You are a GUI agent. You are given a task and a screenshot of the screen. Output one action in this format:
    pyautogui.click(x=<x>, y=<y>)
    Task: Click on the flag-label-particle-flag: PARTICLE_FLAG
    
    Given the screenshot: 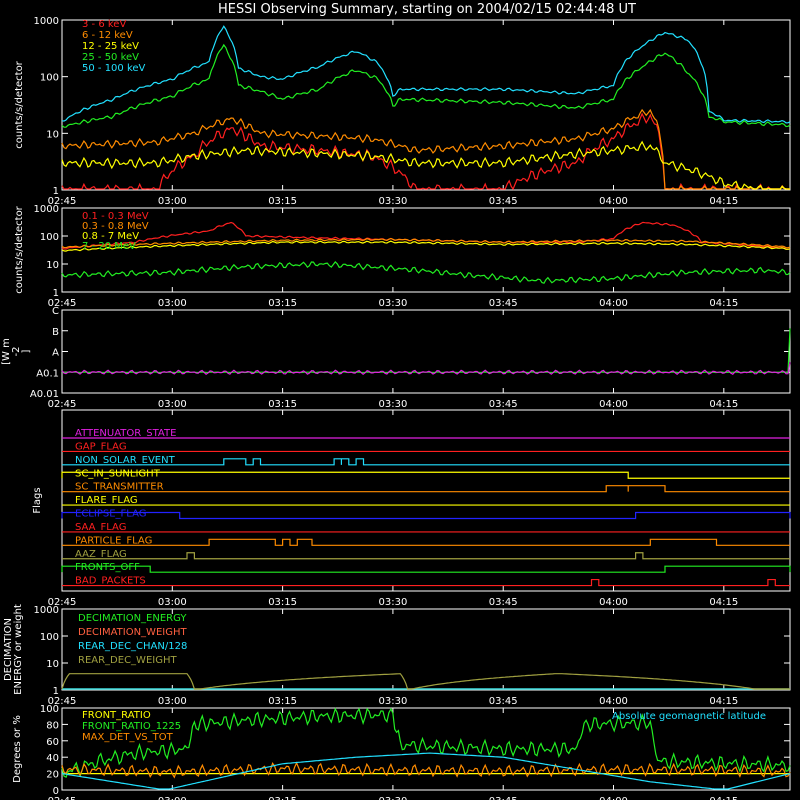 What is the action you would take?
    pyautogui.click(x=113, y=540)
    